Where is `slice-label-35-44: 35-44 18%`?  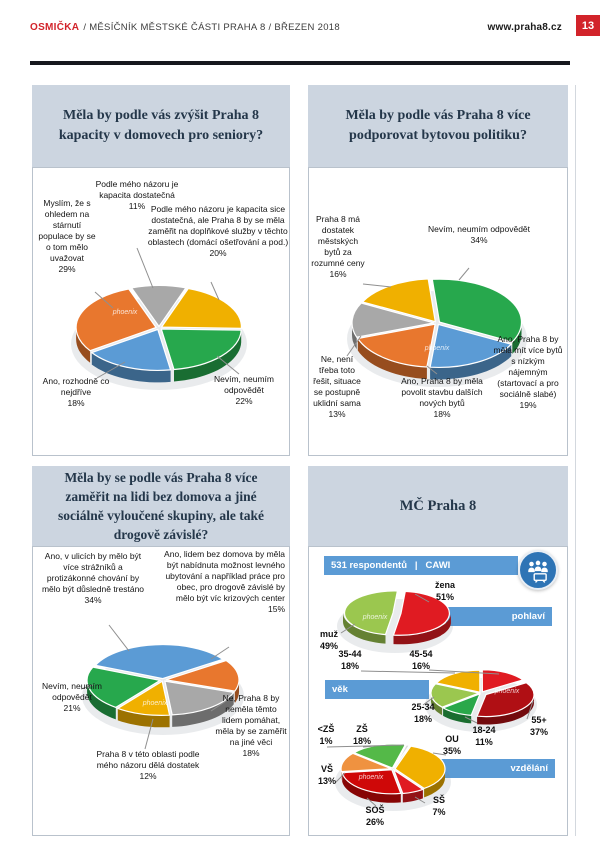
slice-label-35-44: 35-44 18% is located at coordinates (350, 660).